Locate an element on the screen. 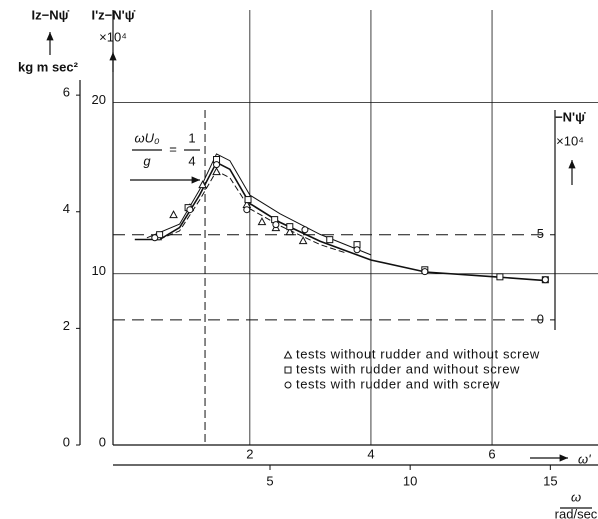 The height and width of the screenshot is (519, 598). y-tick-label: 10 is located at coordinates (99, 270).